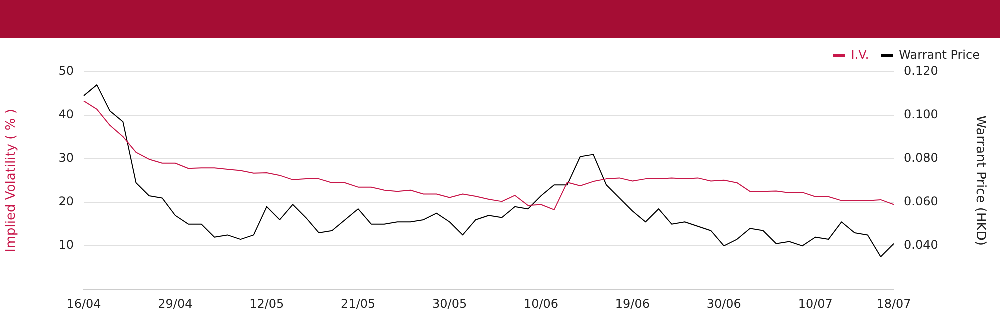 This screenshot has height=324, width=1000. I want to click on y-tick-label: 30, so click(66, 158).